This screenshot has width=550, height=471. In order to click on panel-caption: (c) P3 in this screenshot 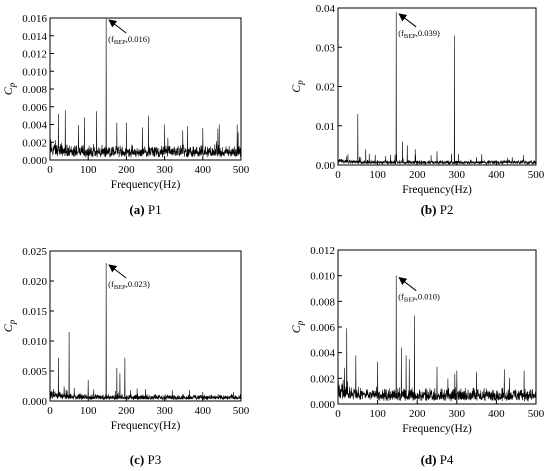, I will do `click(145, 459)`.